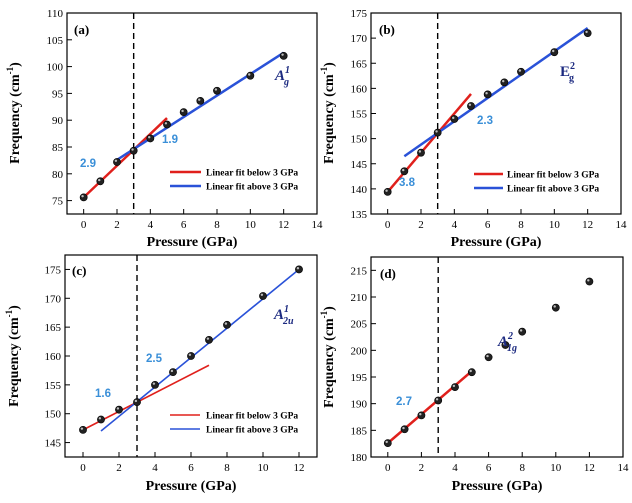 The width and height of the screenshot is (632, 503). What do you see at coordinates (58, 94) in the screenshot?
I see `y-tick-label: 95` at bounding box center [58, 94].